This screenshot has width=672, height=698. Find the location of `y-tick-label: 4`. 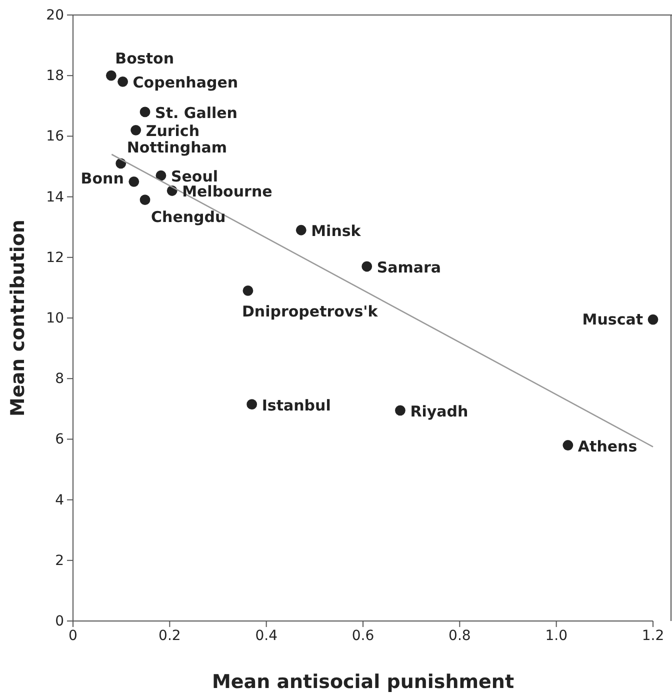

y-tick-label: 4 is located at coordinates (59, 500).